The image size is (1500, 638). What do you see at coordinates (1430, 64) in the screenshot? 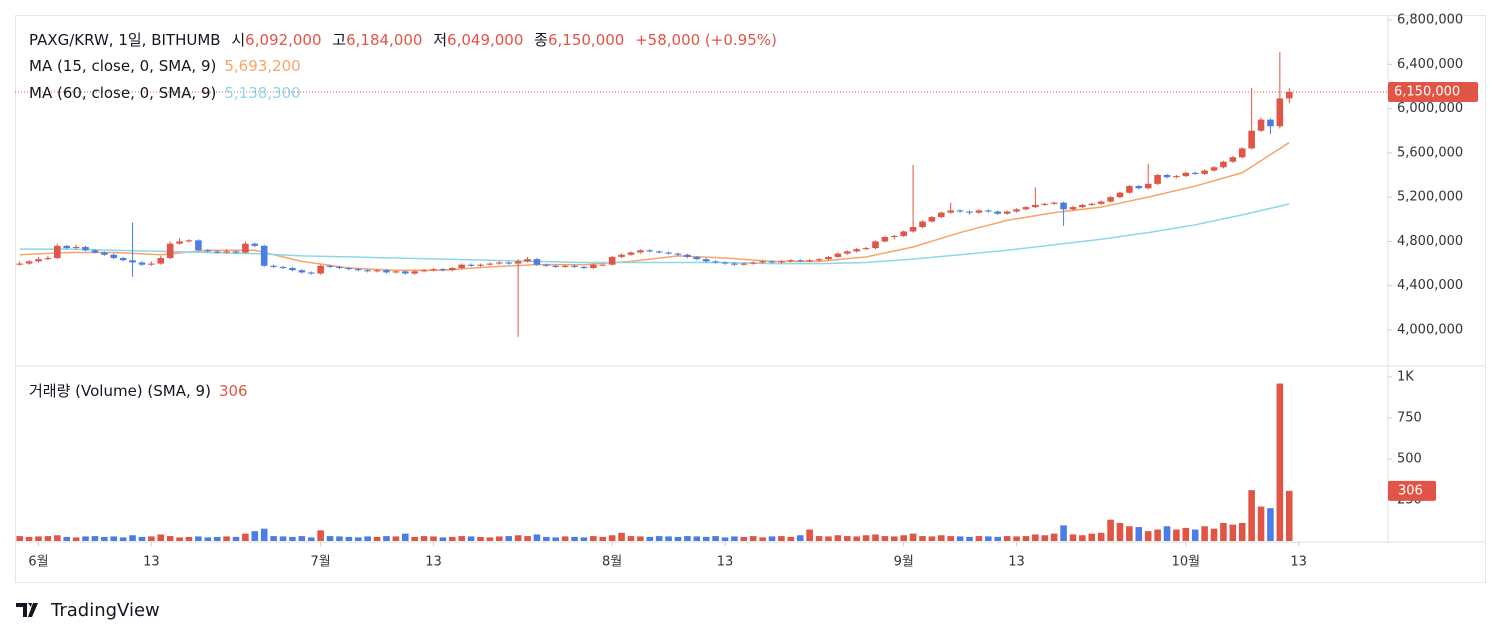
I see `y-tick-label: 6,400,000` at bounding box center [1430, 64].